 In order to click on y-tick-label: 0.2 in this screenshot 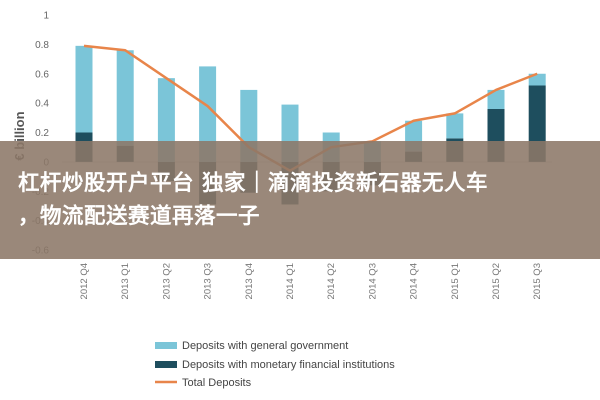, I will do `click(42, 133)`.